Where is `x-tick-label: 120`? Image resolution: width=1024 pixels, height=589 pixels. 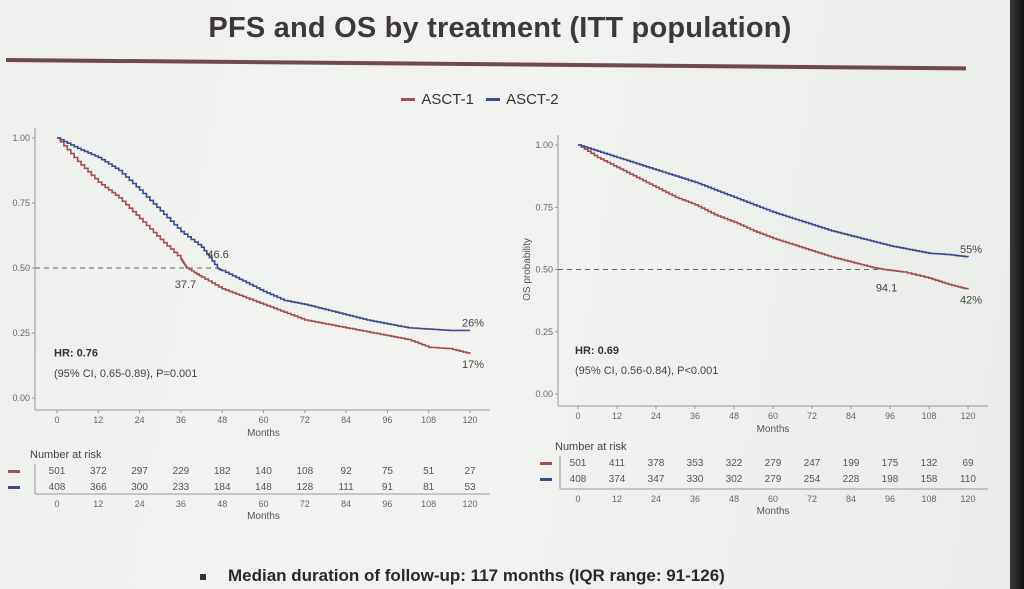 x-tick-label: 120 is located at coordinates (967, 416).